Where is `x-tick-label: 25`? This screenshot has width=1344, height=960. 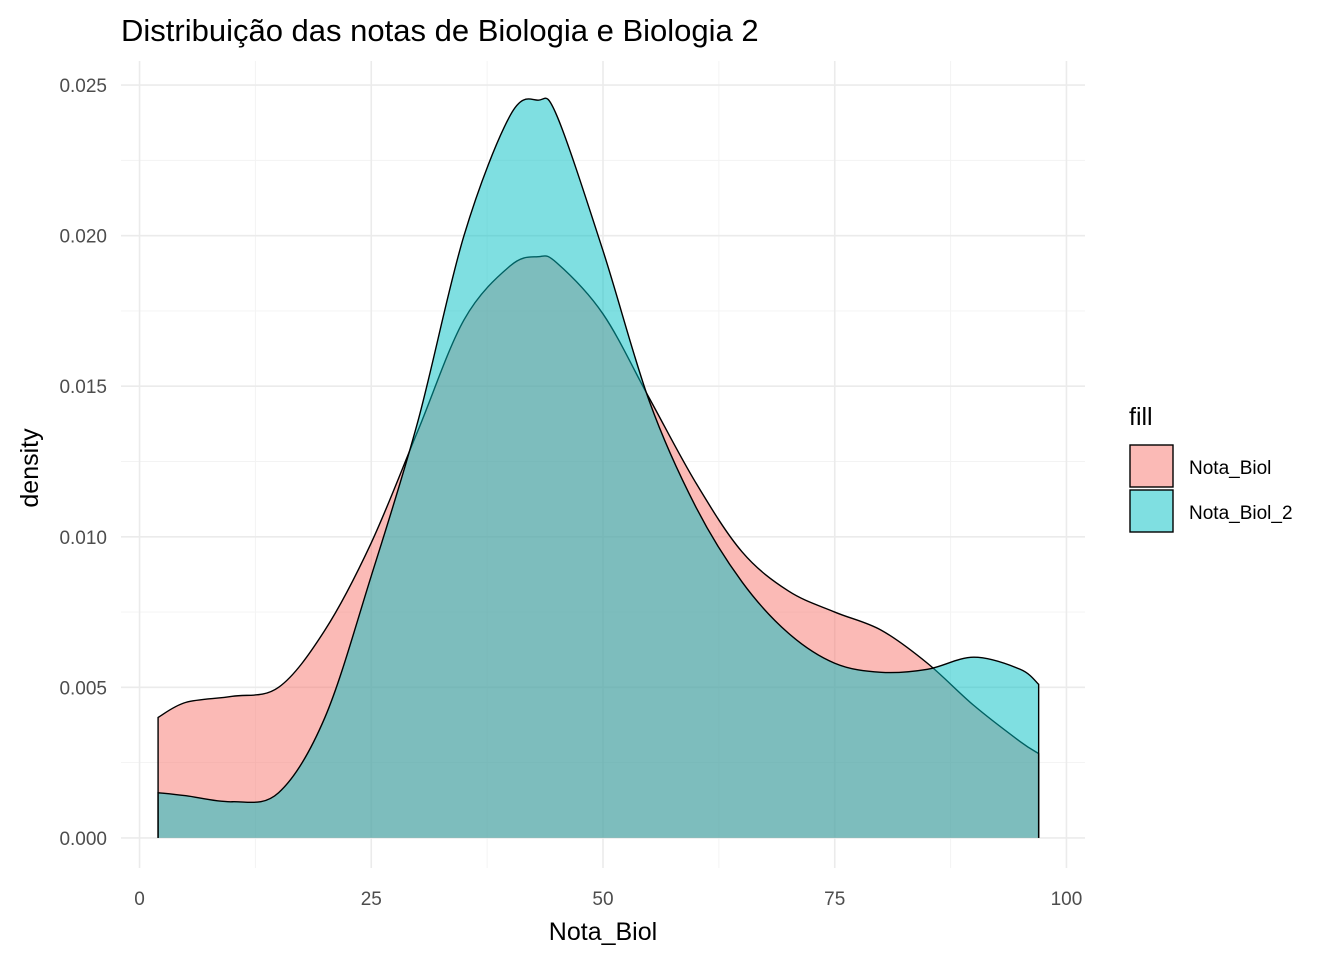 x-tick-label: 25 is located at coordinates (371, 899).